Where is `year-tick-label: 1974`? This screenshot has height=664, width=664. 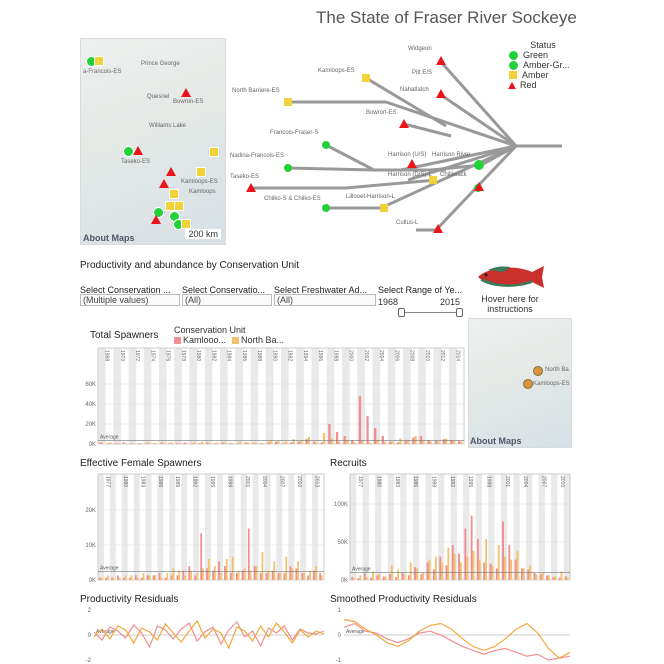
year-tick-label: 1974 is located at coordinates (152, 355).